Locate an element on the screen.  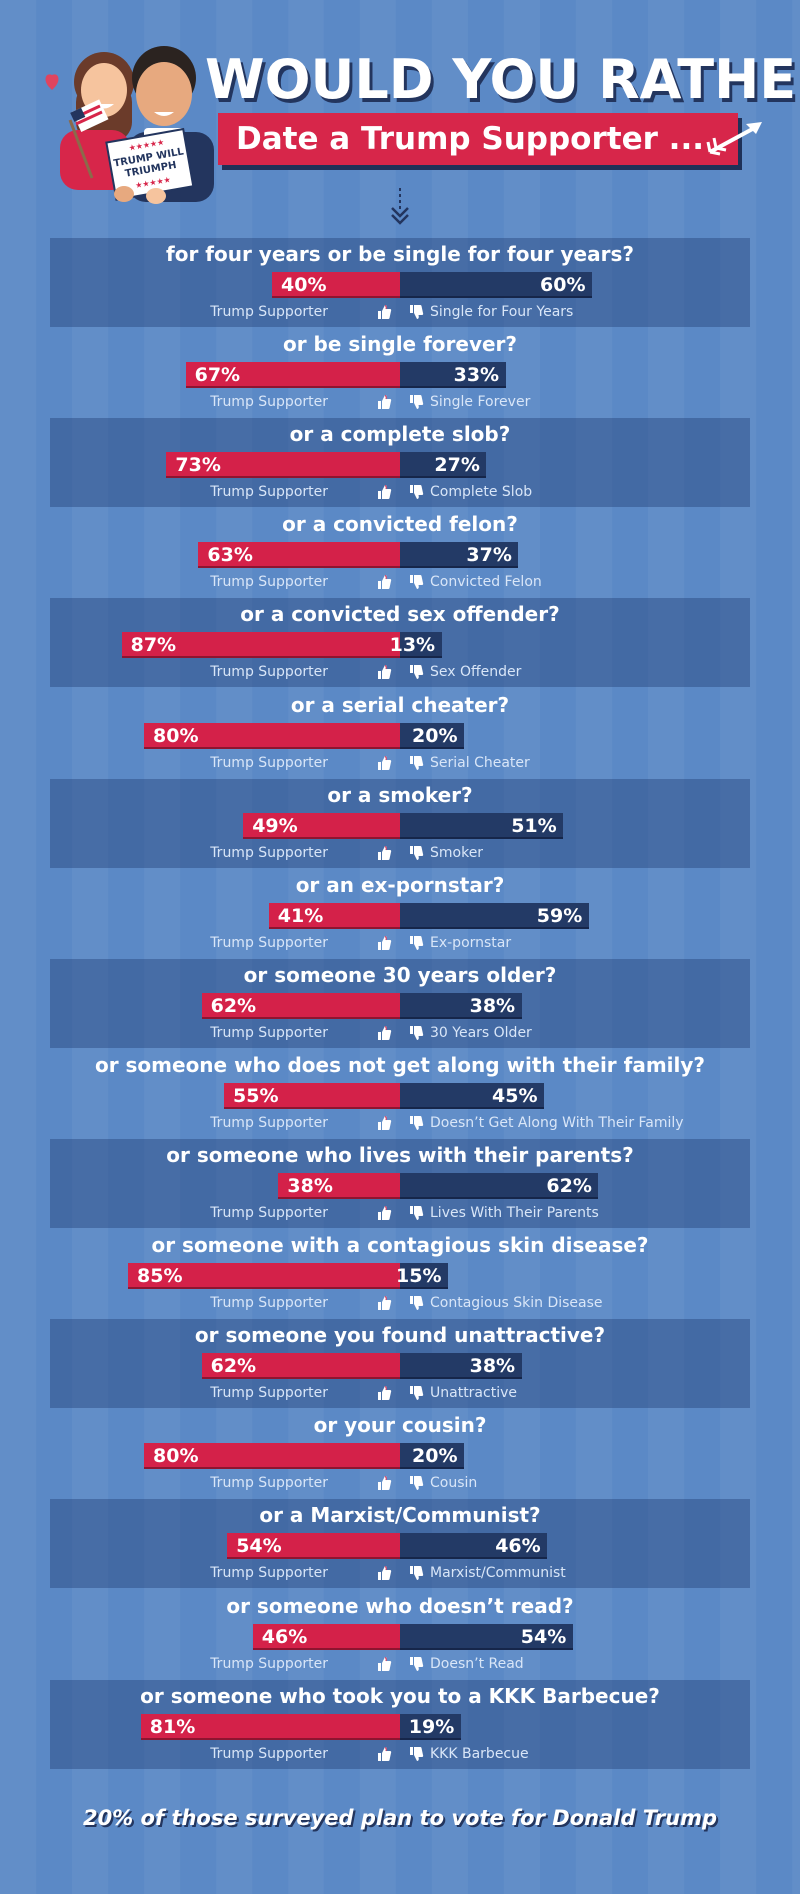
legend-alternative: Lives With Their Parents is located at coordinates (514, 1213).